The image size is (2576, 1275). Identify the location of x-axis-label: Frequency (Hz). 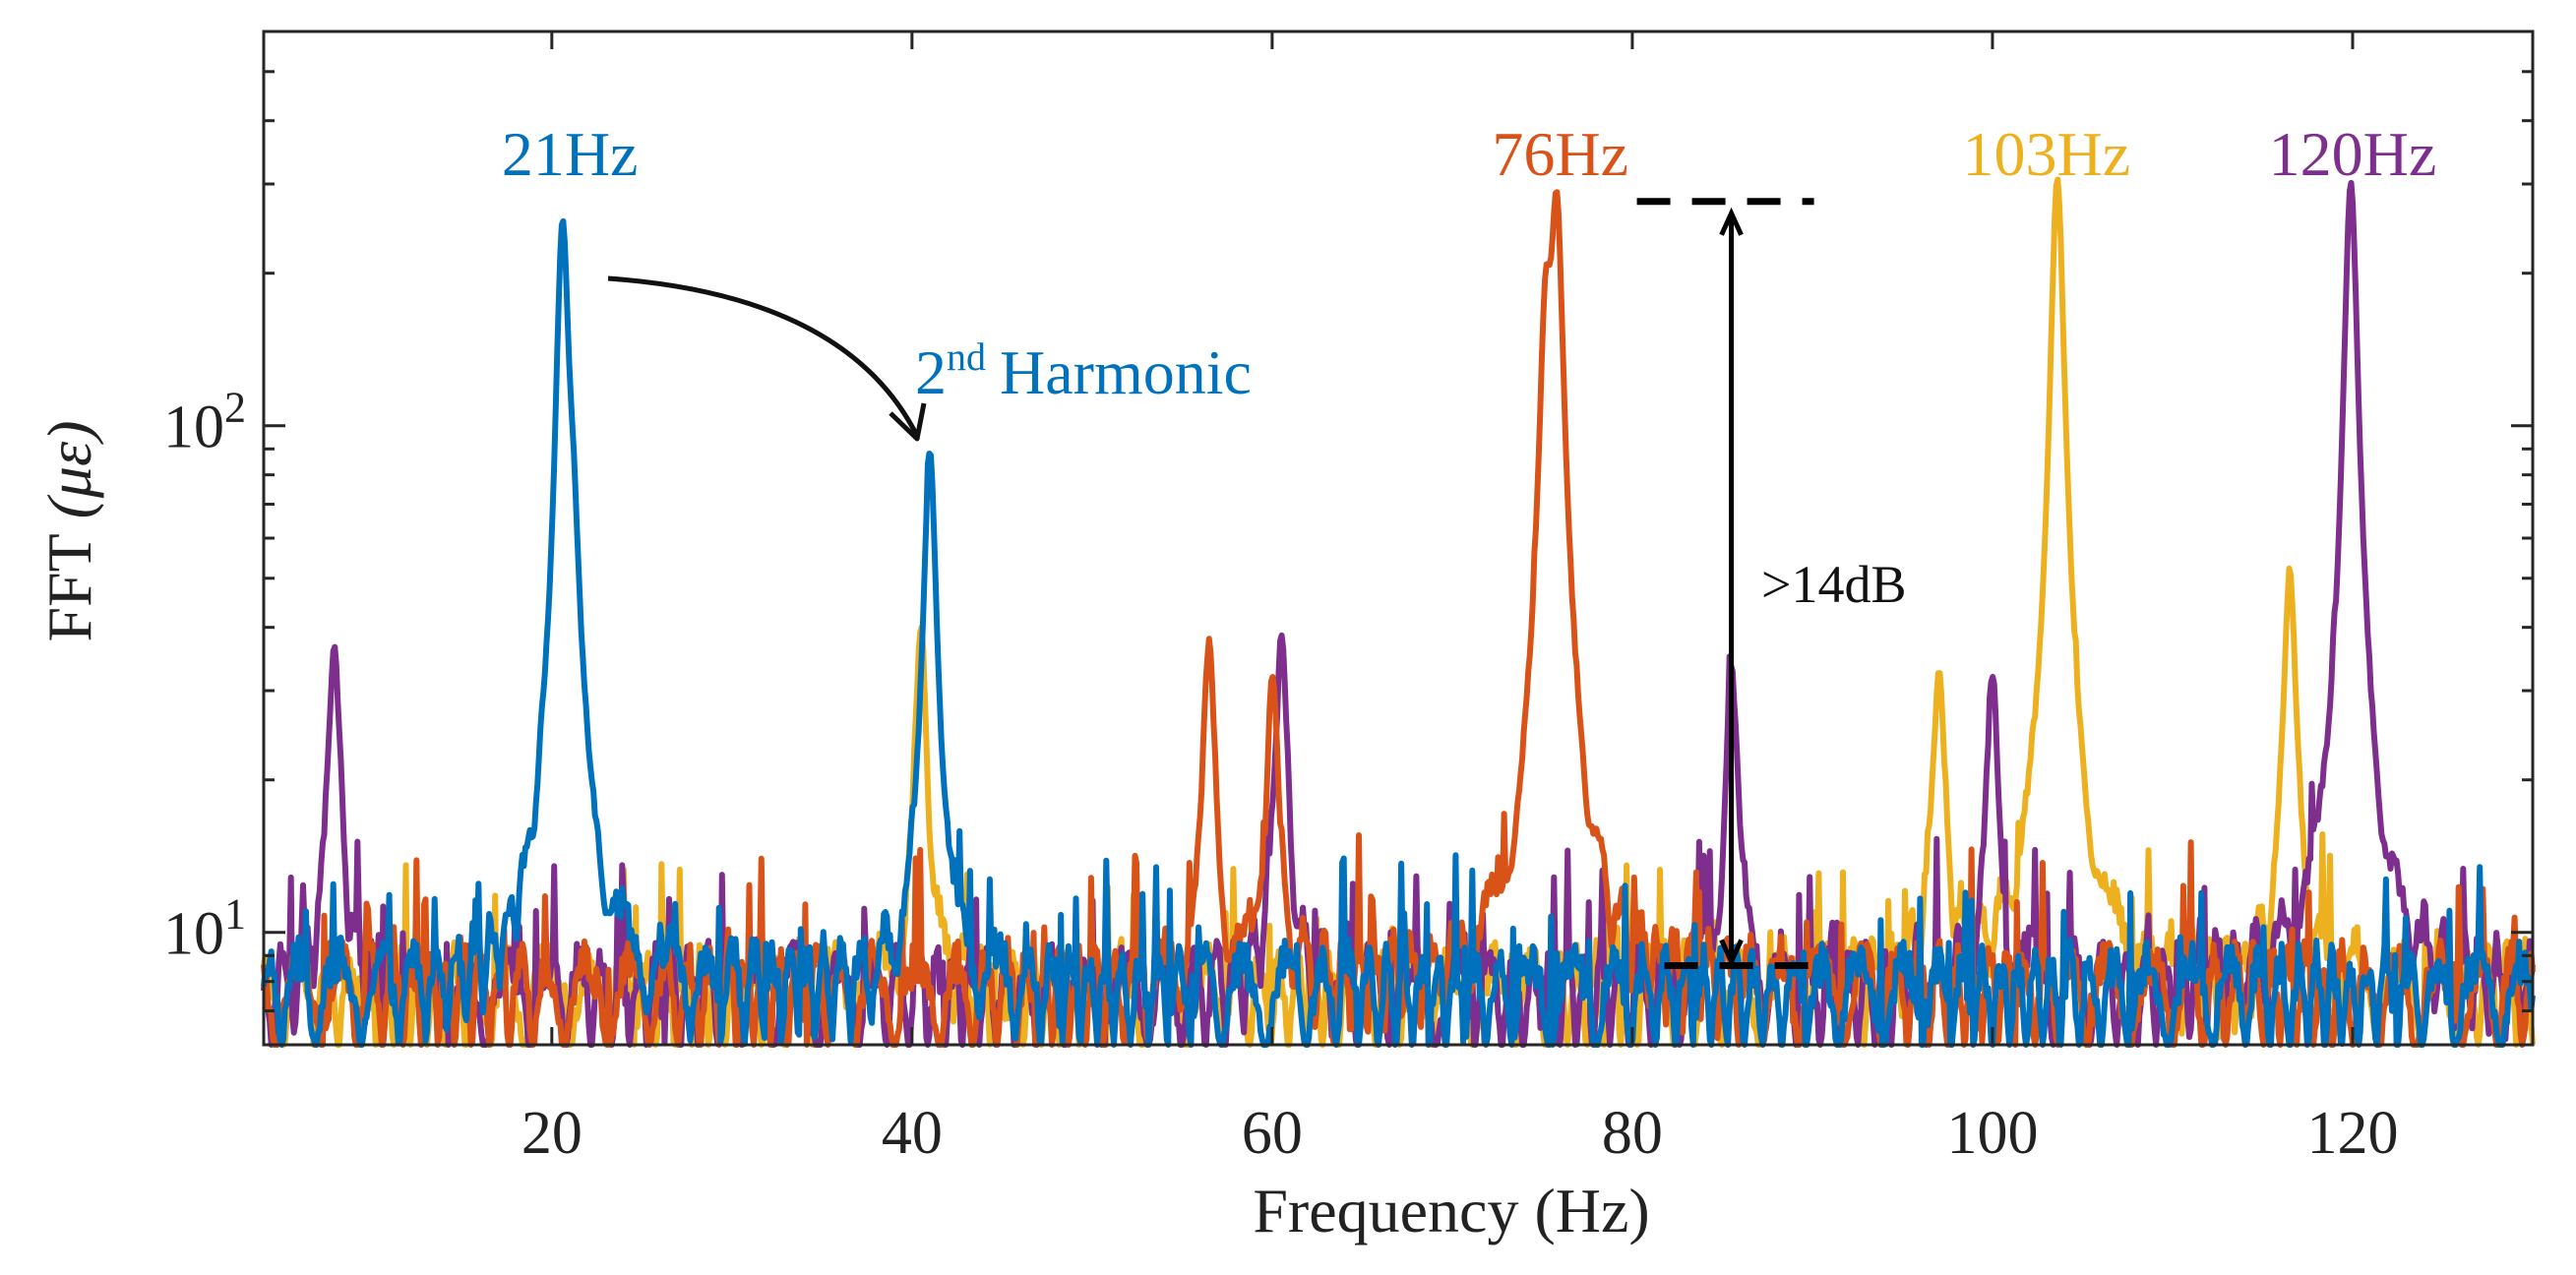
(1451, 1210).